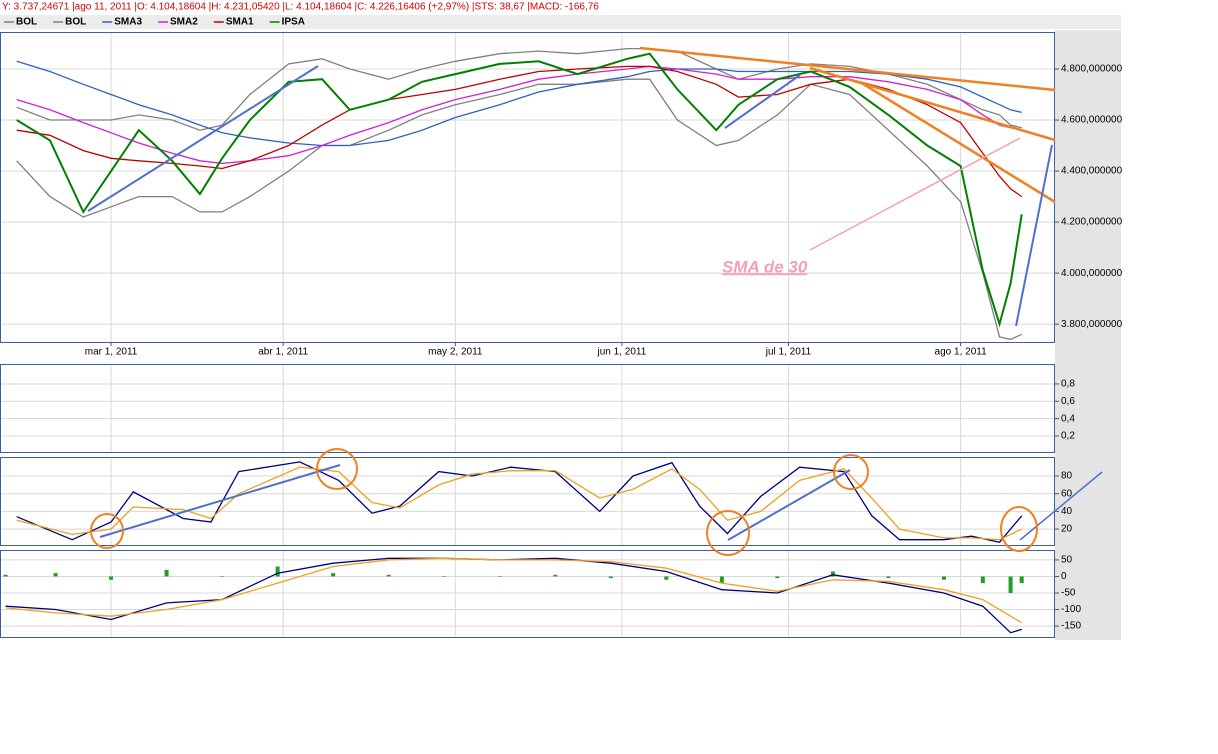  What do you see at coordinates (1067, 529) in the screenshot?
I see `y-tick-label: 20` at bounding box center [1067, 529].